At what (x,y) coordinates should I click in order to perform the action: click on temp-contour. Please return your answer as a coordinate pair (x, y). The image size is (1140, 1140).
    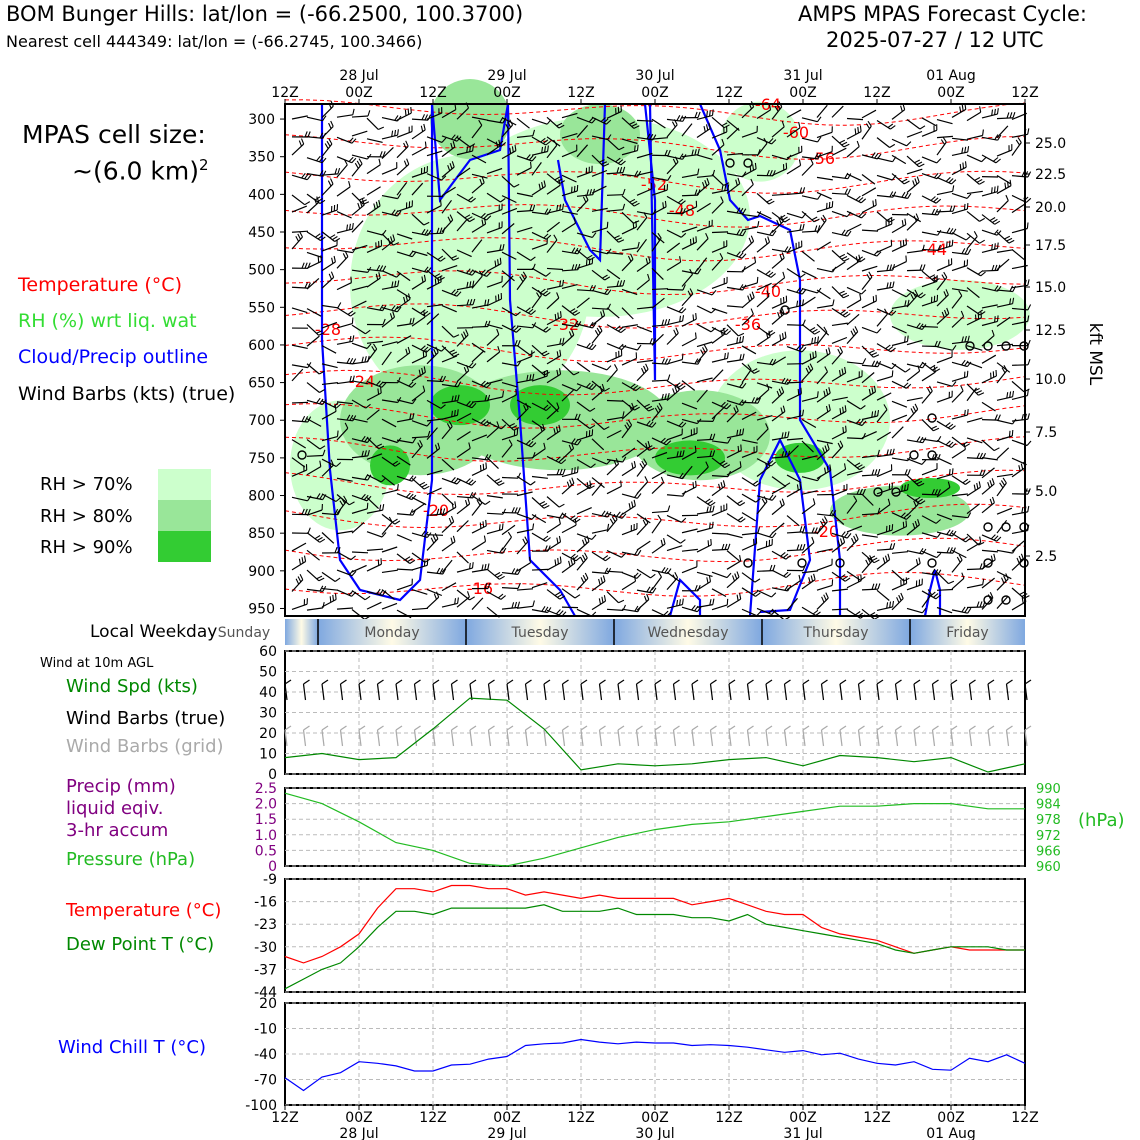
    Looking at the image, I should click on (655, 516).